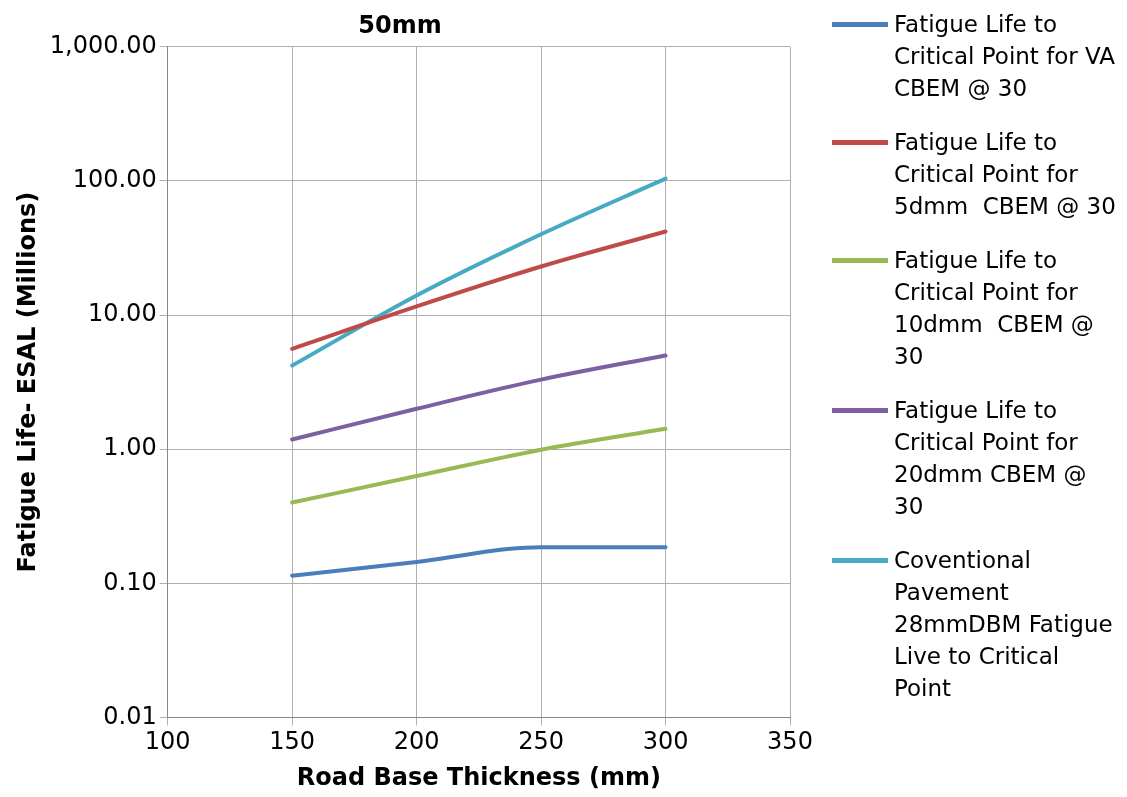 The height and width of the screenshot is (797, 1127). I want to click on x-tick-label: 250, so click(541, 741).